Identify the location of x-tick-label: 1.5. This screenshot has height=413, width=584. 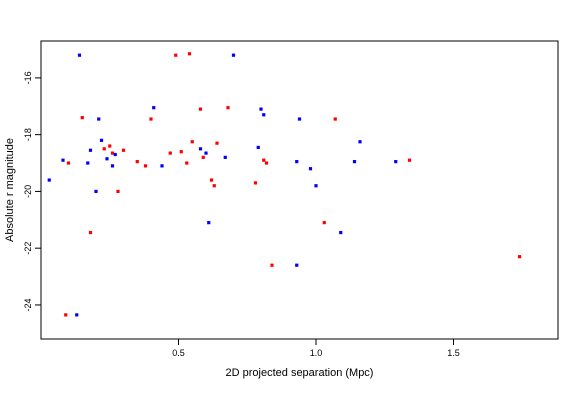
(453, 353).